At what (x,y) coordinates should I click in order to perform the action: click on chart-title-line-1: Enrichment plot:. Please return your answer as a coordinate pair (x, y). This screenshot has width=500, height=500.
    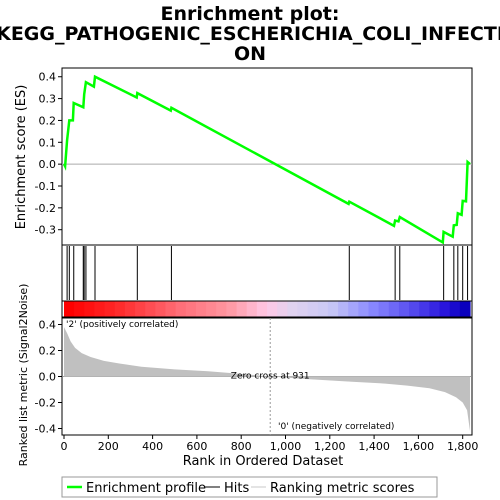
    Looking at the image, I should click on (250, 14).